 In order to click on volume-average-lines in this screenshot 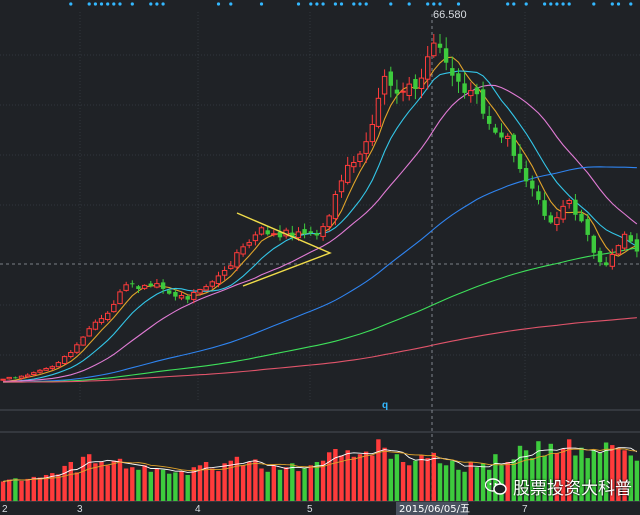, I will do `click(320, 464)`.